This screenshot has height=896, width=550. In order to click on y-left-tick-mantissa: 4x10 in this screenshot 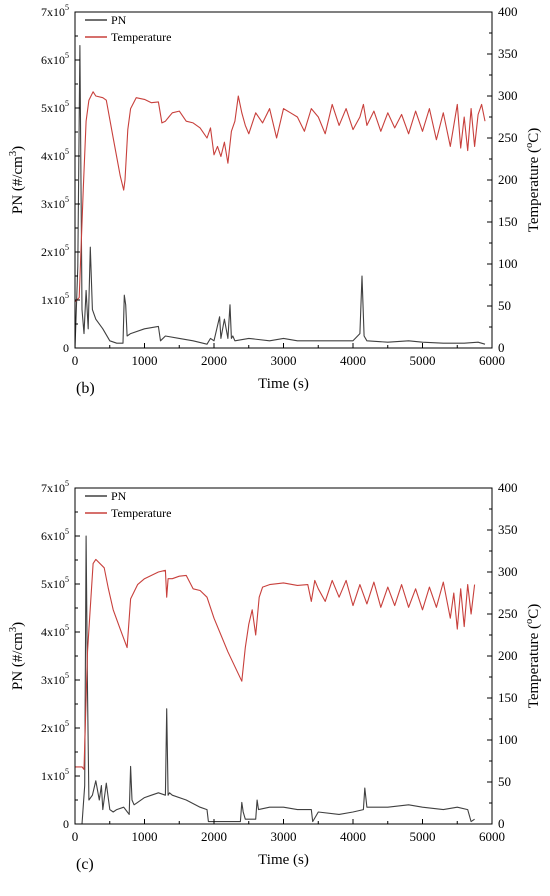, I will do `click(53, 156)`.